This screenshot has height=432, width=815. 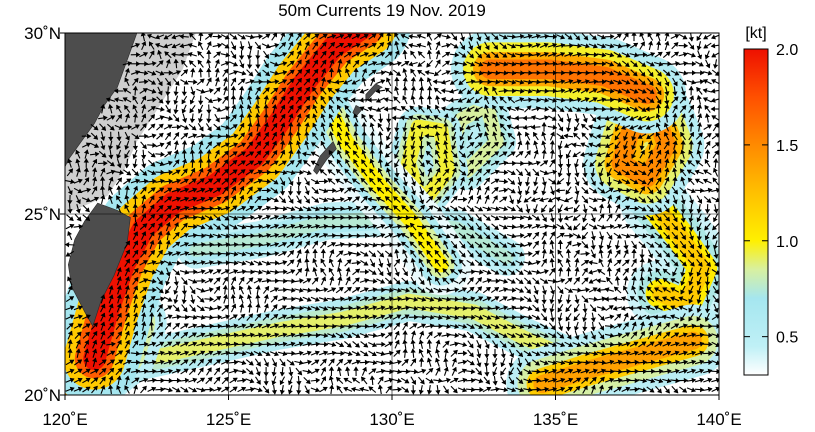 What do you see at coordinates (787, 242) in the screenshot?
I see `colorbar-tick-label: 1.0` at bounding box center [787, 242].